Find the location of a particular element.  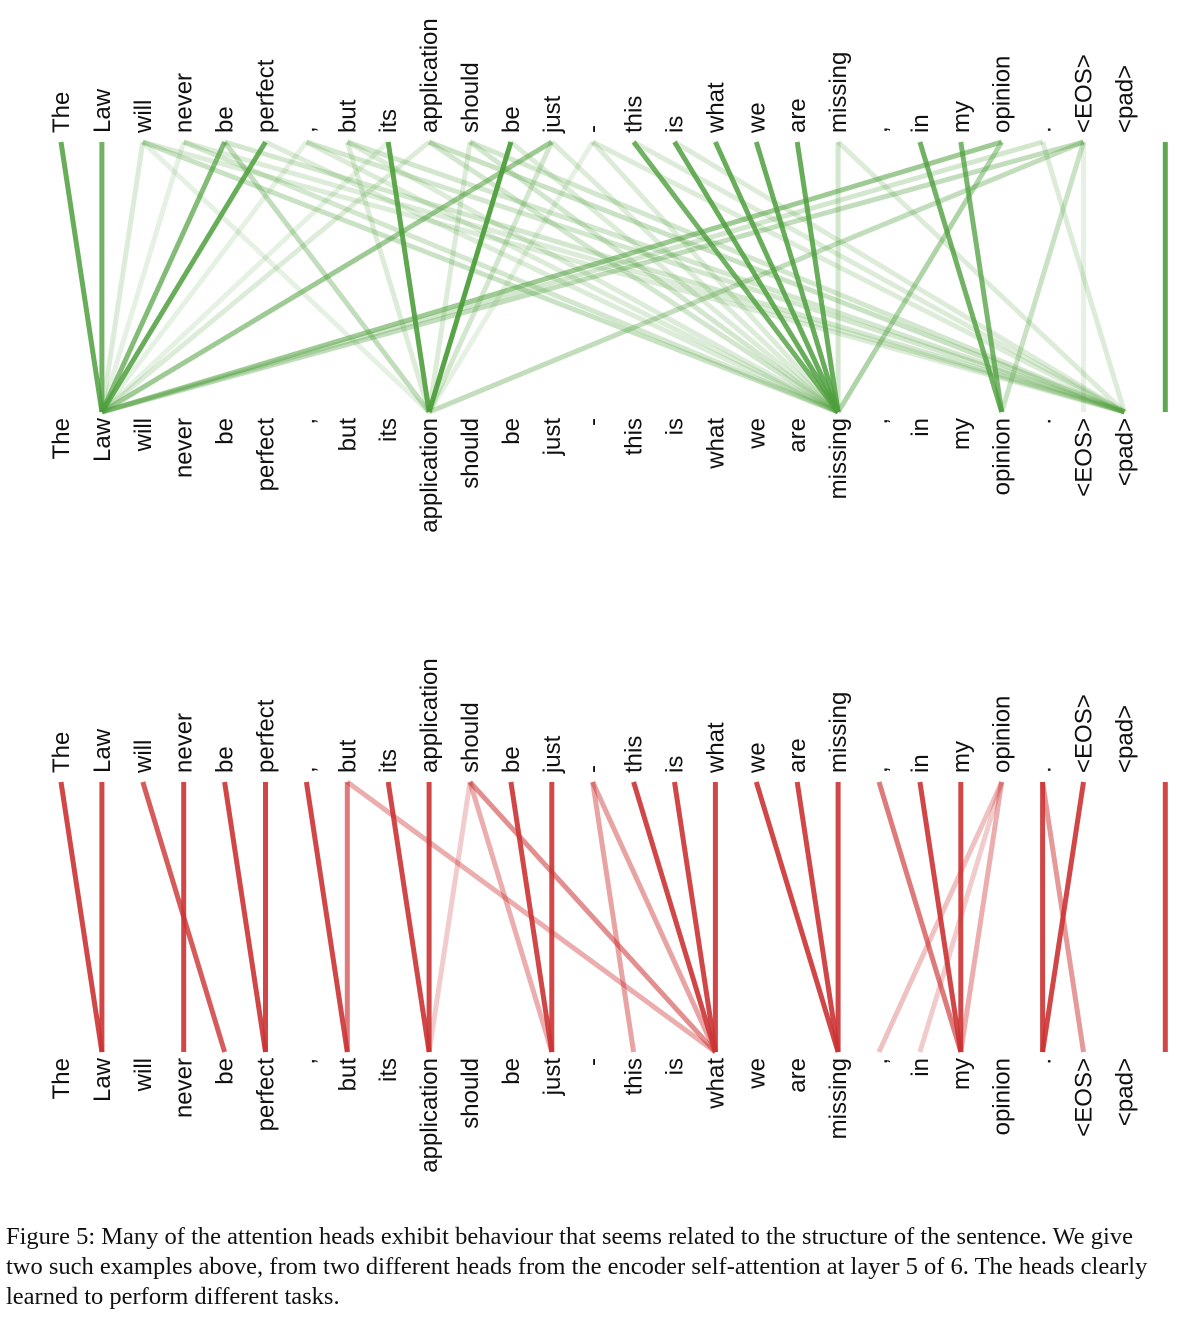

bottom-key-token-10: should is located at coordinates (470, 1093).